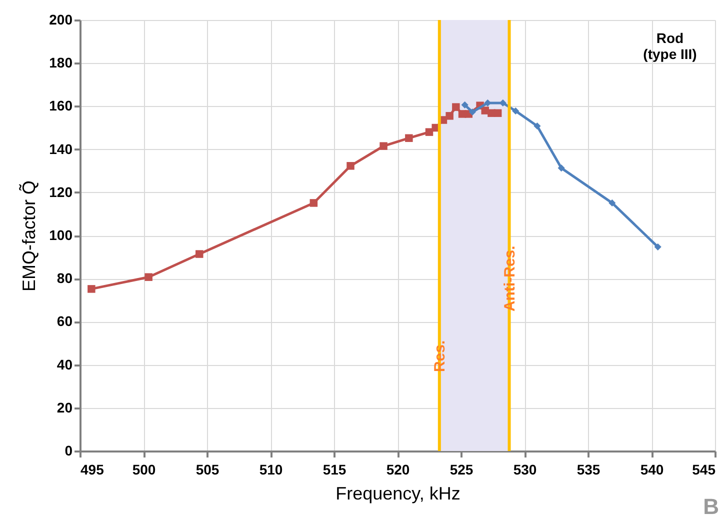 The height and width of the screenshot is (523, 728). What do you see at coordinates (68, 450) in the screenshot?
I see `y-tick-label: 0` at bounding box center [68, 450].